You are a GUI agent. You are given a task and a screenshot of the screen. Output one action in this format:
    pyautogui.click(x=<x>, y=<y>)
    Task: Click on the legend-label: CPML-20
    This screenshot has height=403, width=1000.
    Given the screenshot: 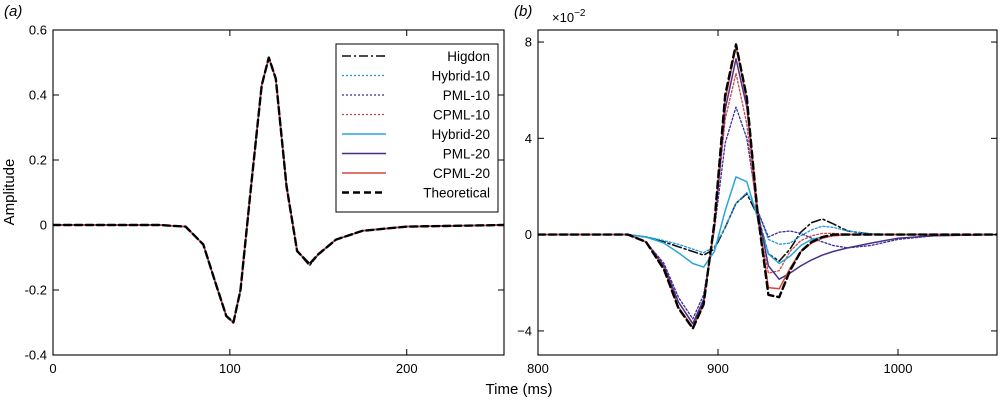 What is the action you would take?
    pyautogui.click(x=461, y=173)
    